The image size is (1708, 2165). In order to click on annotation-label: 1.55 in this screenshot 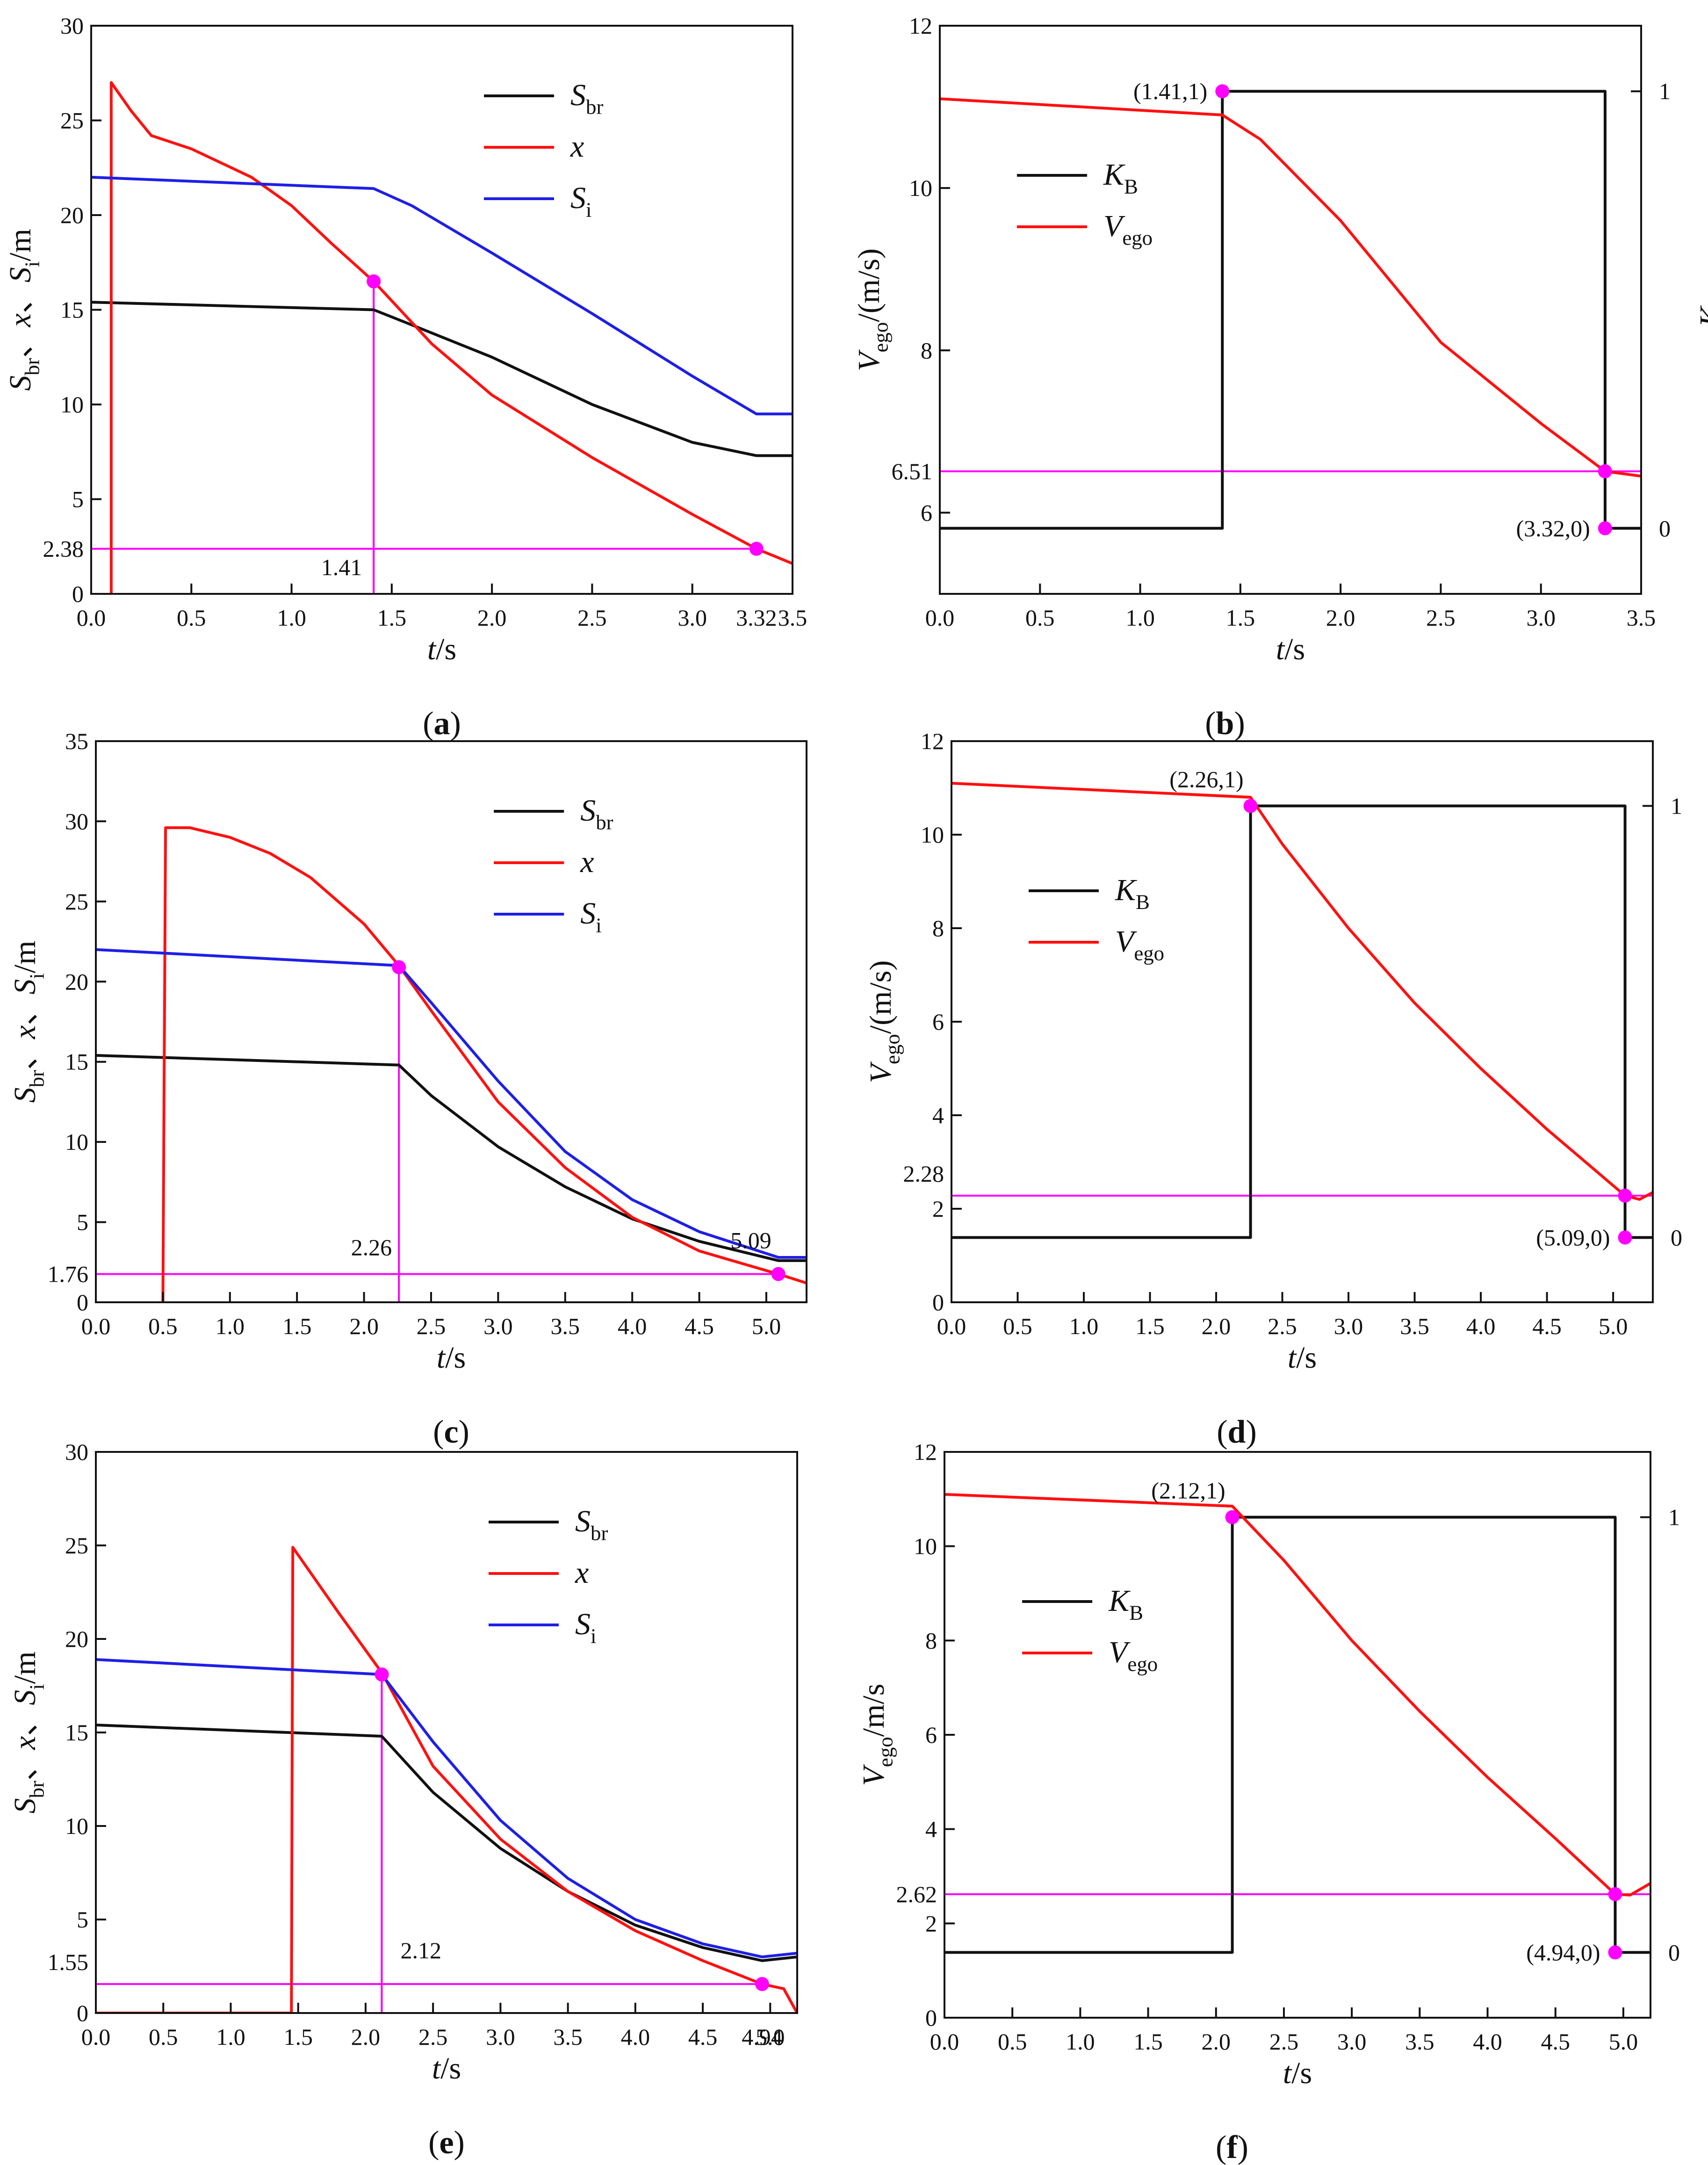, I will do `click(68, 1962)`.